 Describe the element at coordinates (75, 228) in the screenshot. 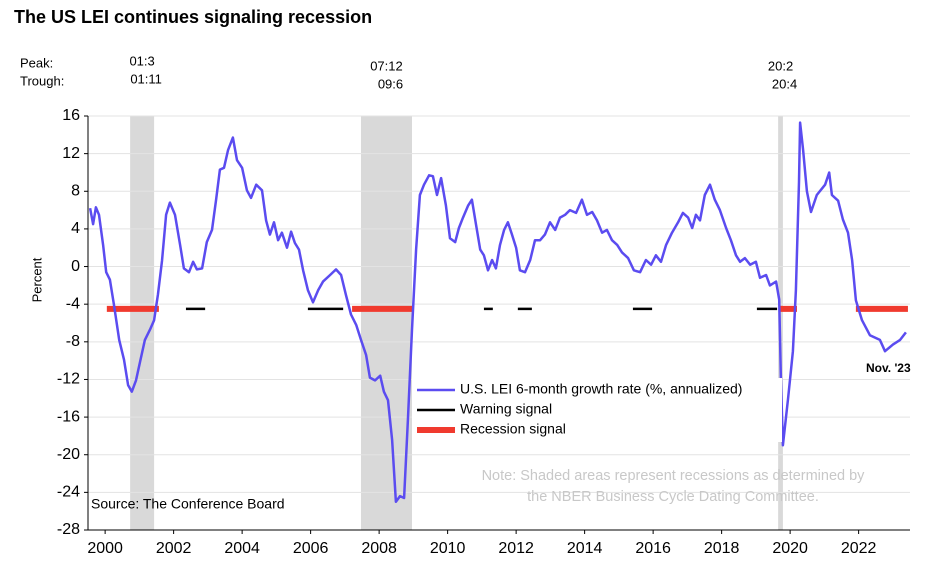

I see `y-tick-label: 4` at that location.